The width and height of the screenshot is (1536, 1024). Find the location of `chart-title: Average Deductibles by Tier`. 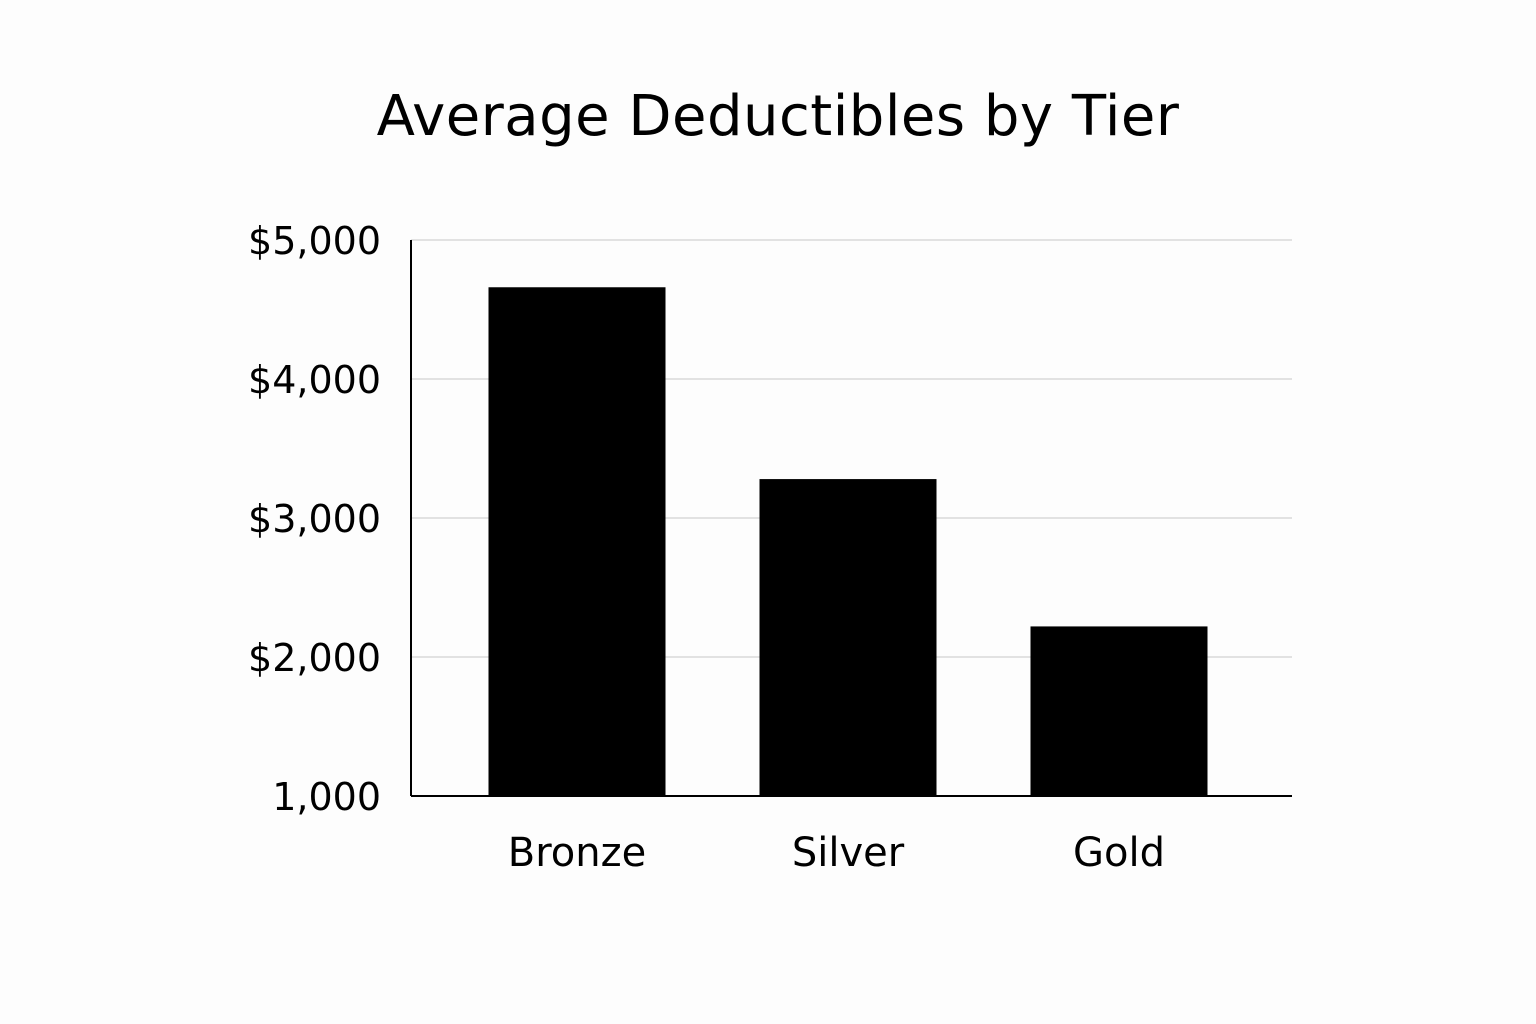

chart-title: Average Deductibles by Tier is located at coordinates (778, 116).